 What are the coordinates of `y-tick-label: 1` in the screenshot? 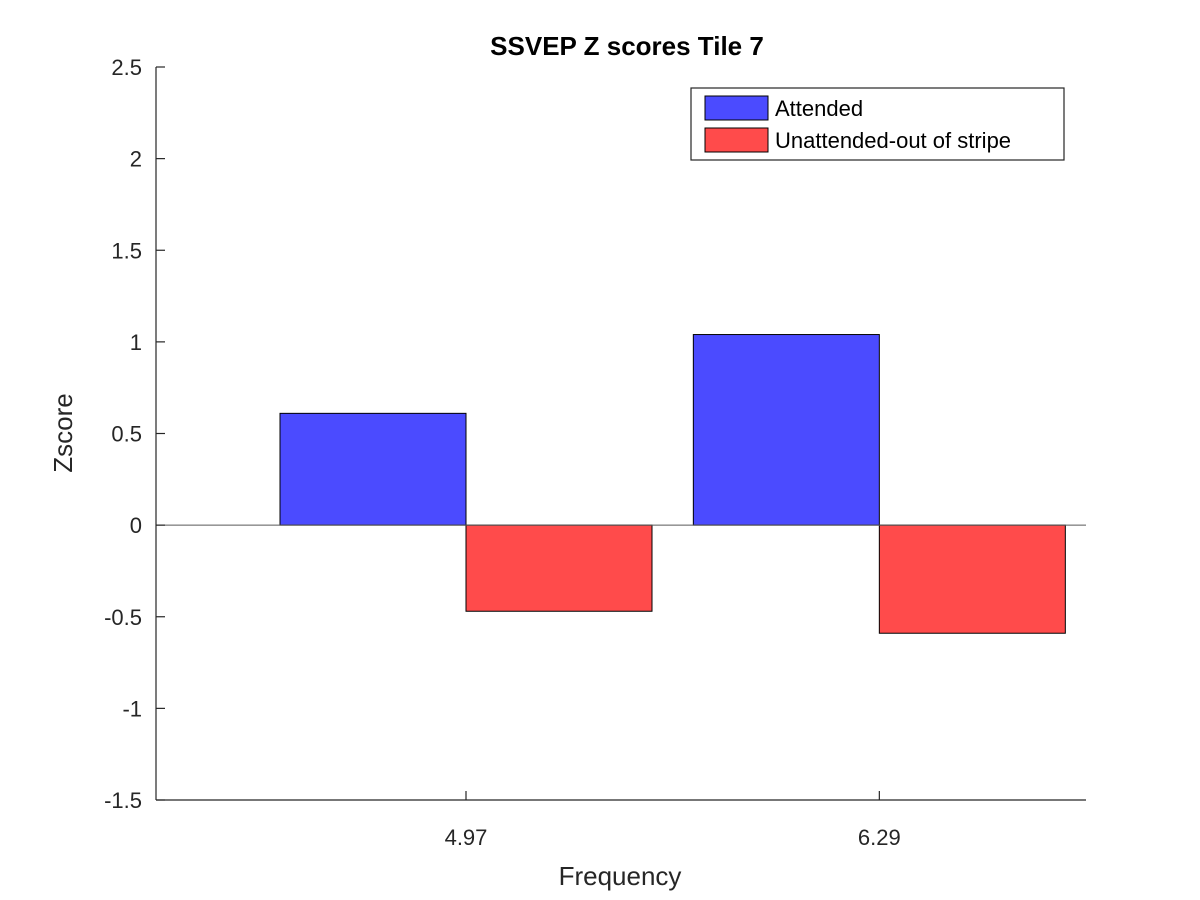 It's located at (136, 342).